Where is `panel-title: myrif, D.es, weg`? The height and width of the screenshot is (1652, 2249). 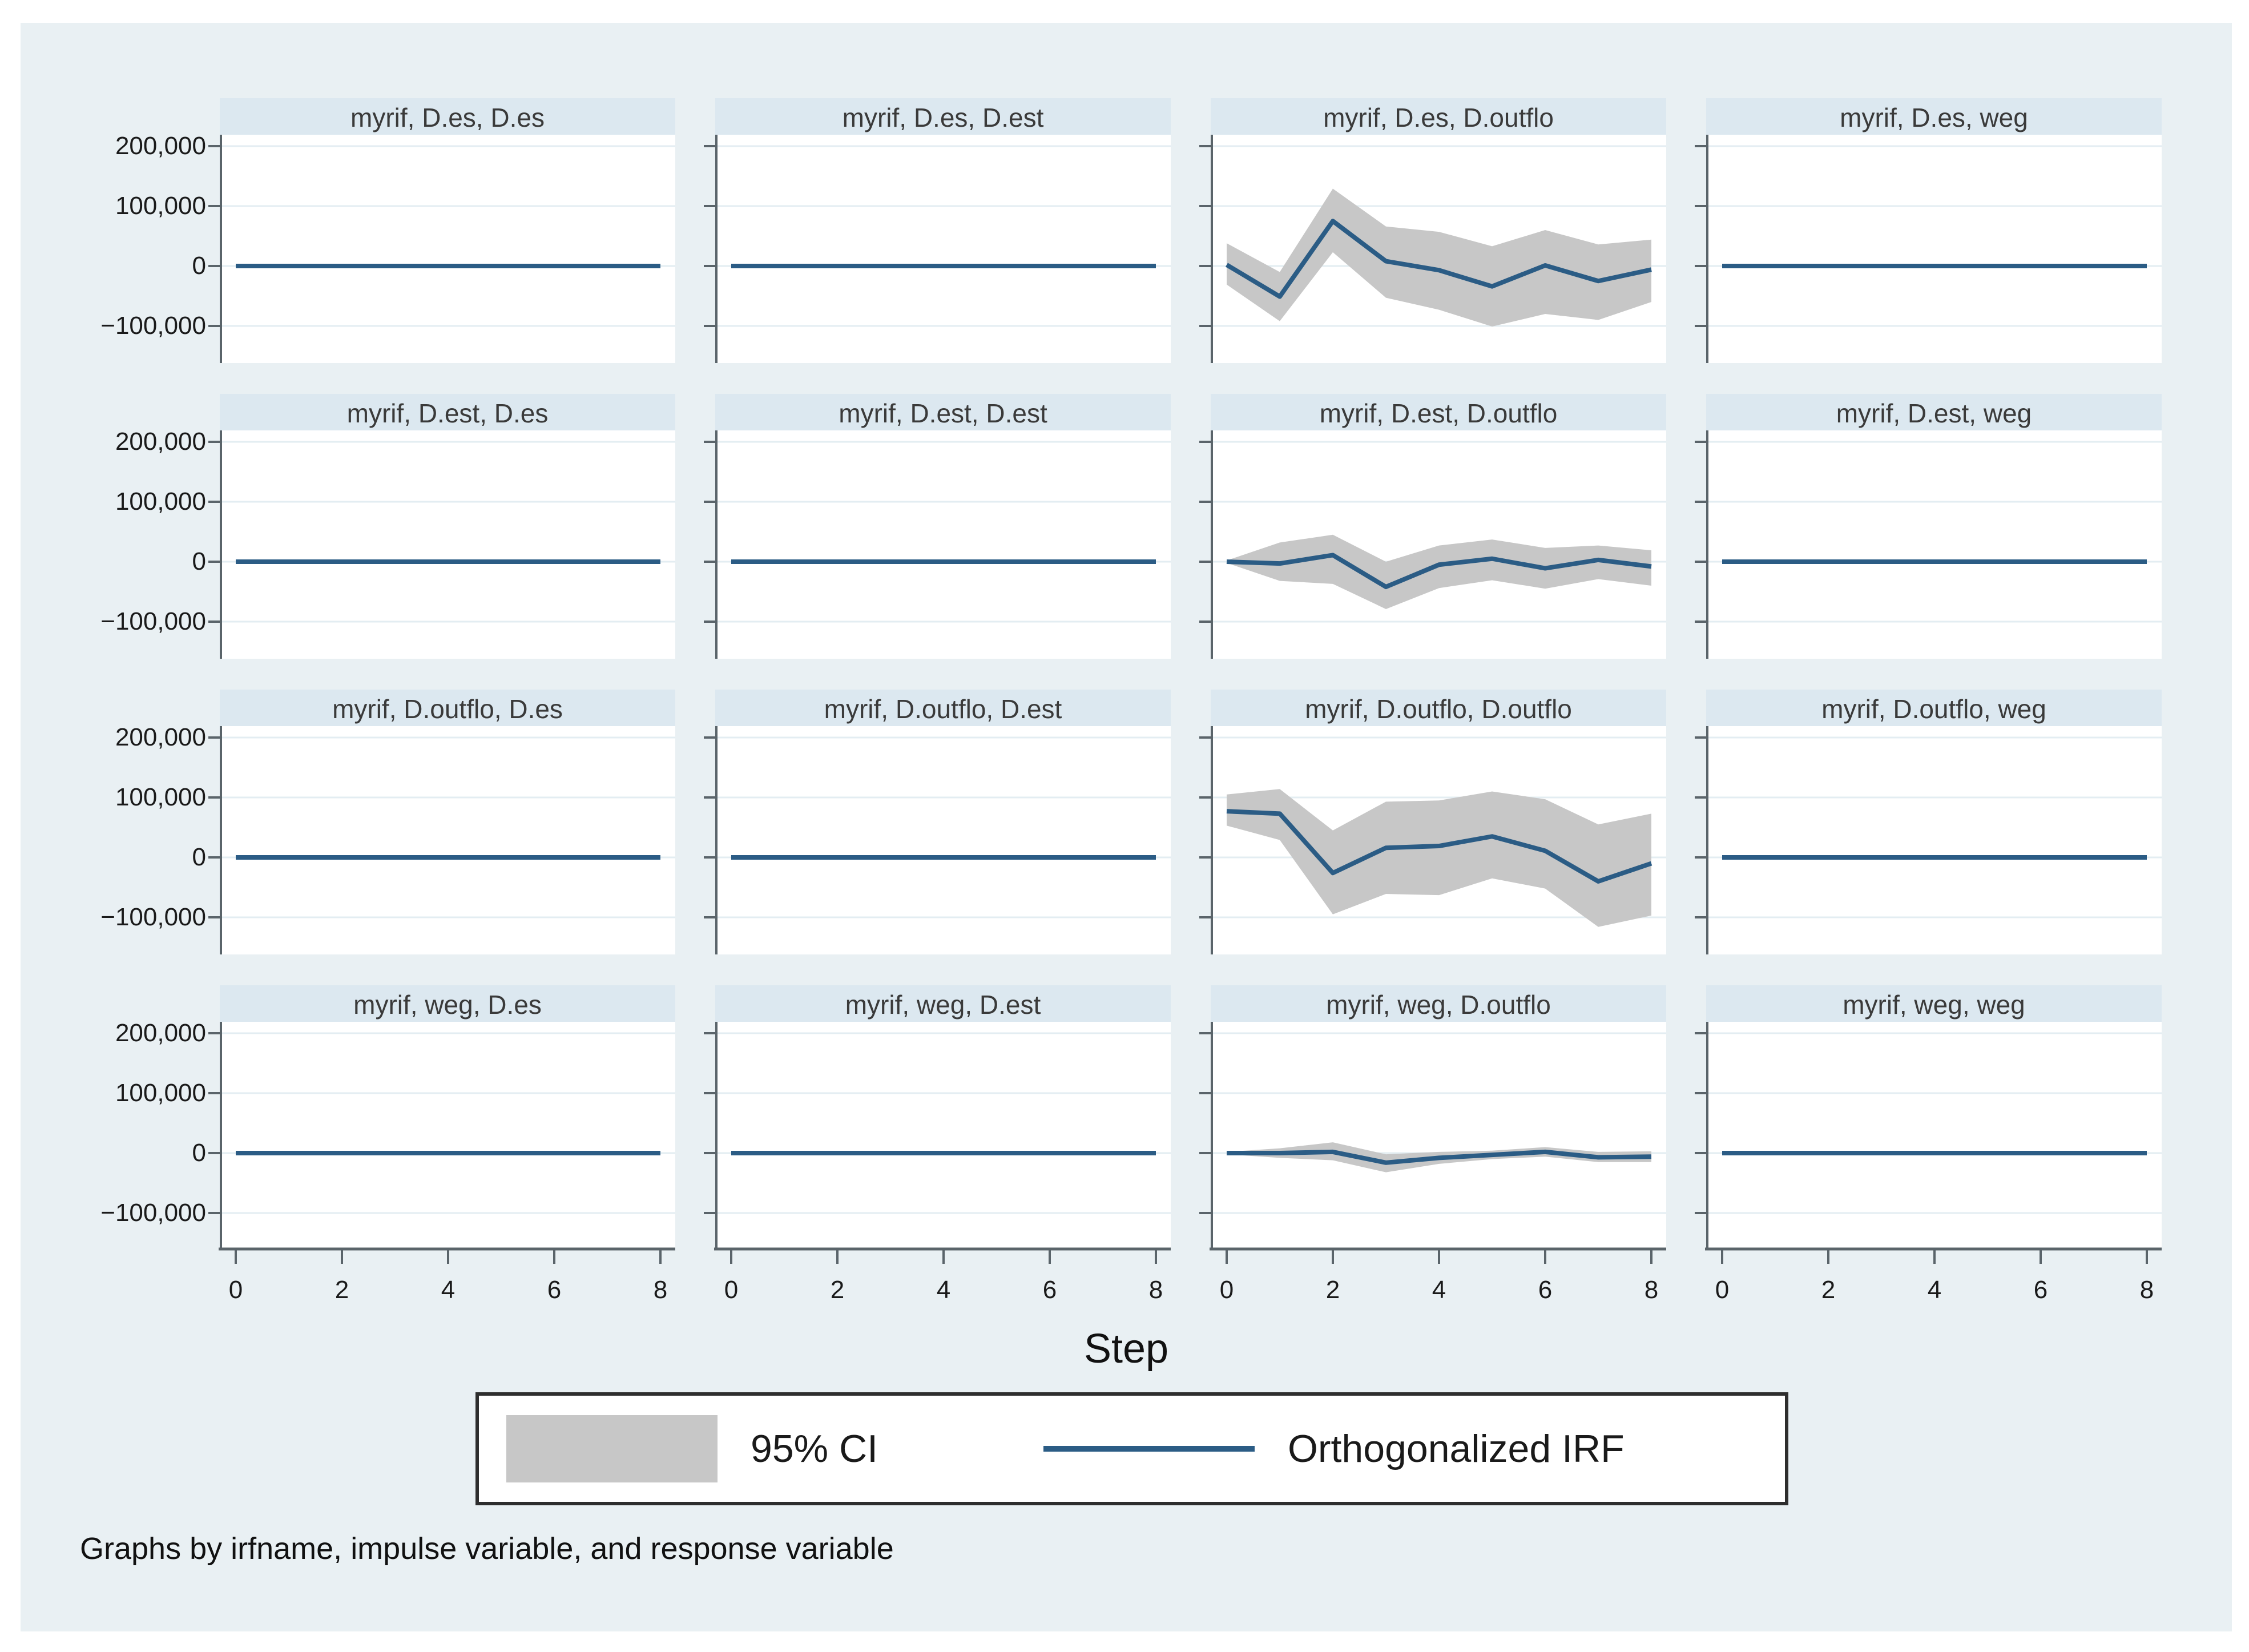
panel-title: myrif, D.es, weg is located at coordinates (1934, 116).